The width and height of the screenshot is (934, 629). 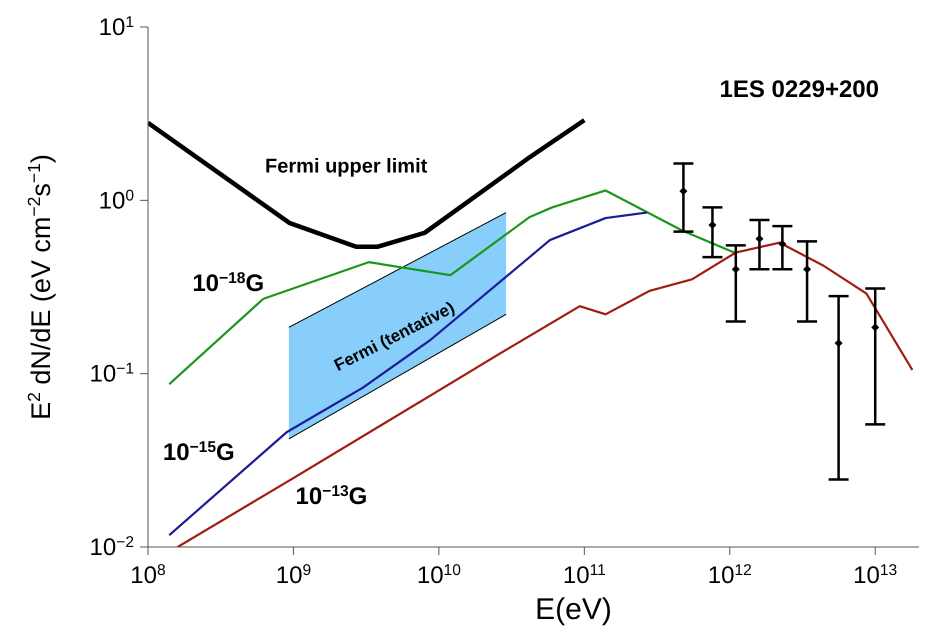 What do you see at coordinates (439, 575) in the screenshot?
I see `x-tick-label: 10$^{10}$` at bounding box center [439, 575].